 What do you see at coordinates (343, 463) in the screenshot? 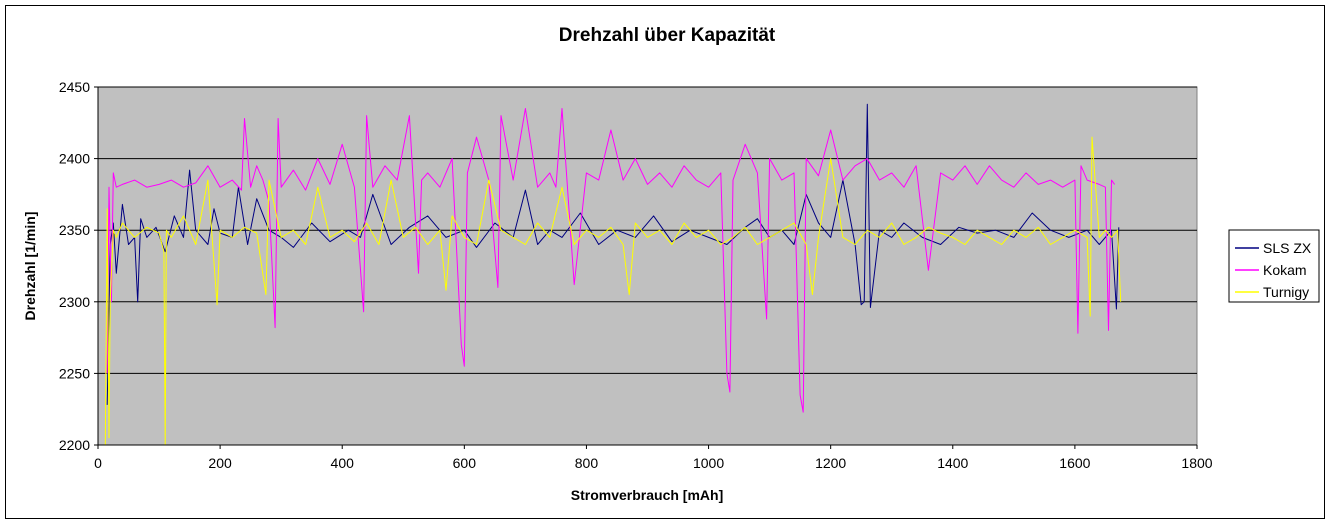
I see `x-tick-label: 400` at bounding box center [343, 463].